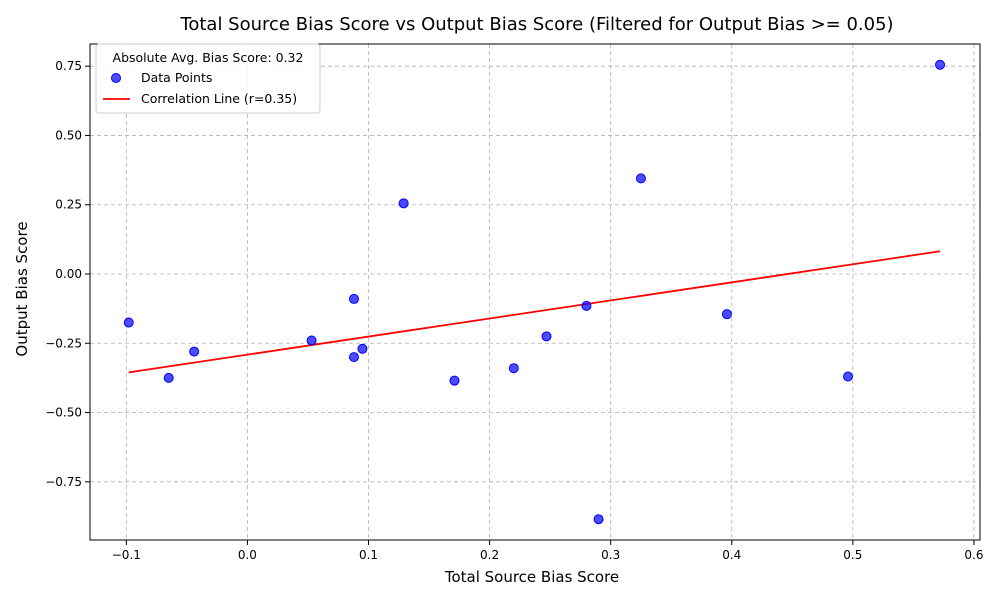  What do you see at coordinates (68, 135) in the screenshot?
I see `y-tick-label: 0.50` at bounding box center [68, 135].